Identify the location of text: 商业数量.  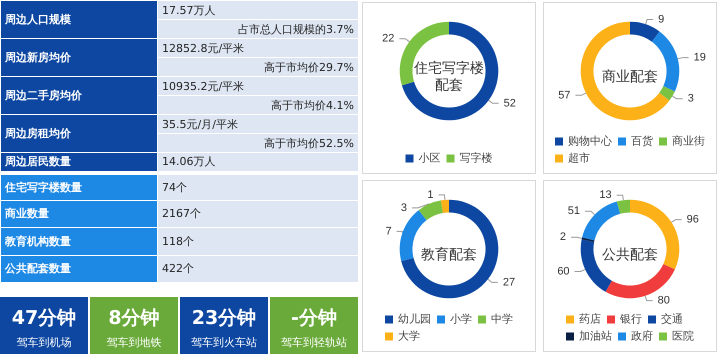
(79, 214).